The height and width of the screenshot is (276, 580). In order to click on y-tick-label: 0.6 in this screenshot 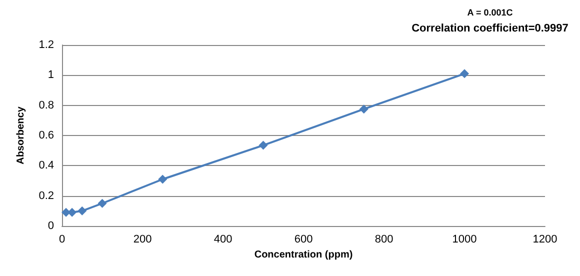, I will do `click(46, 136)`.